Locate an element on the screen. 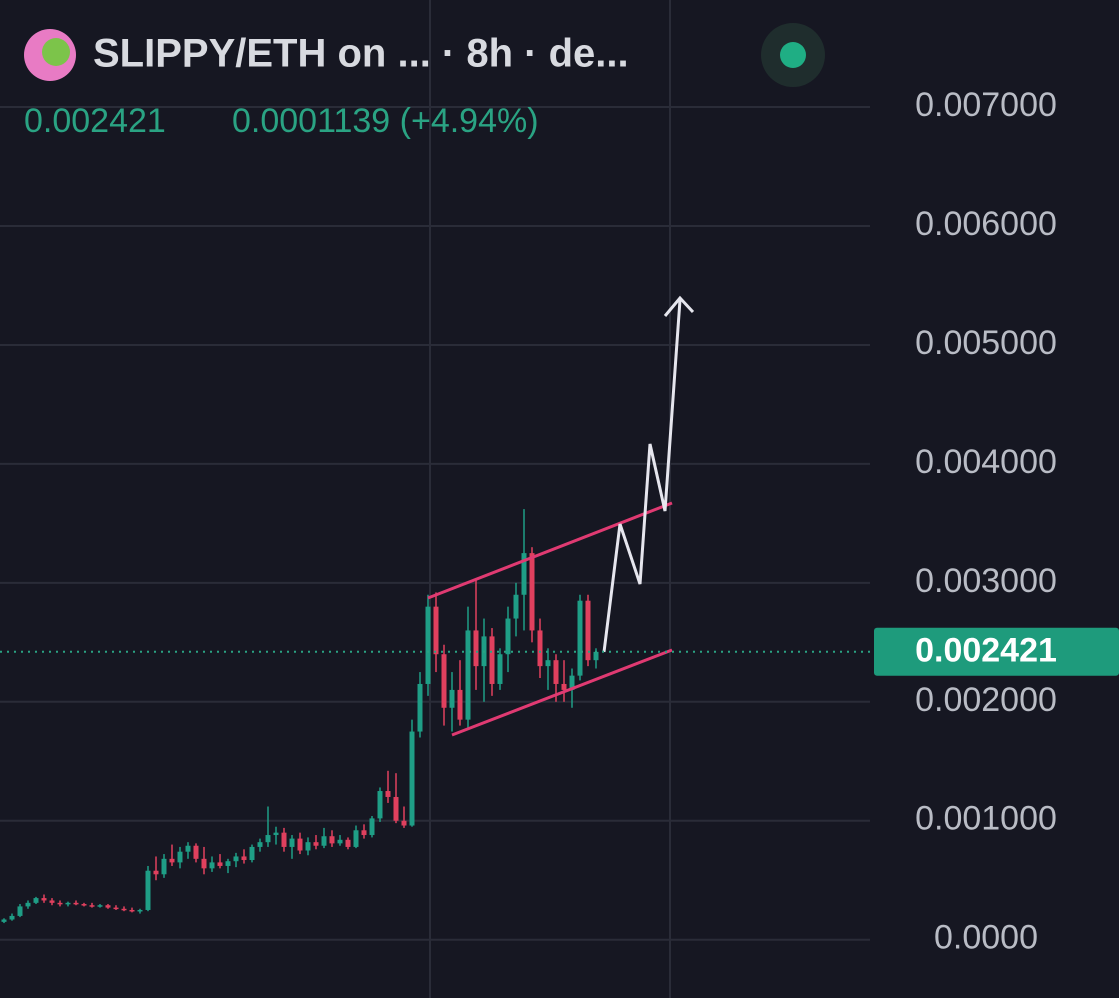 This screenshot has height=998, width=1119. channel-upper is located at coordinates (550, 550).